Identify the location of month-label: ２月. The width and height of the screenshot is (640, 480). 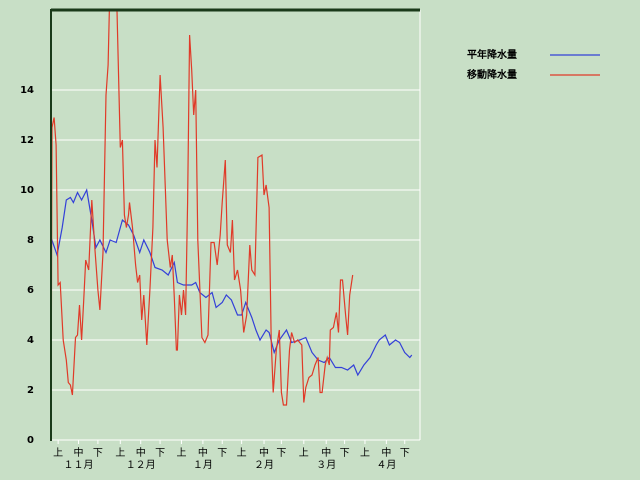
(264, 465).